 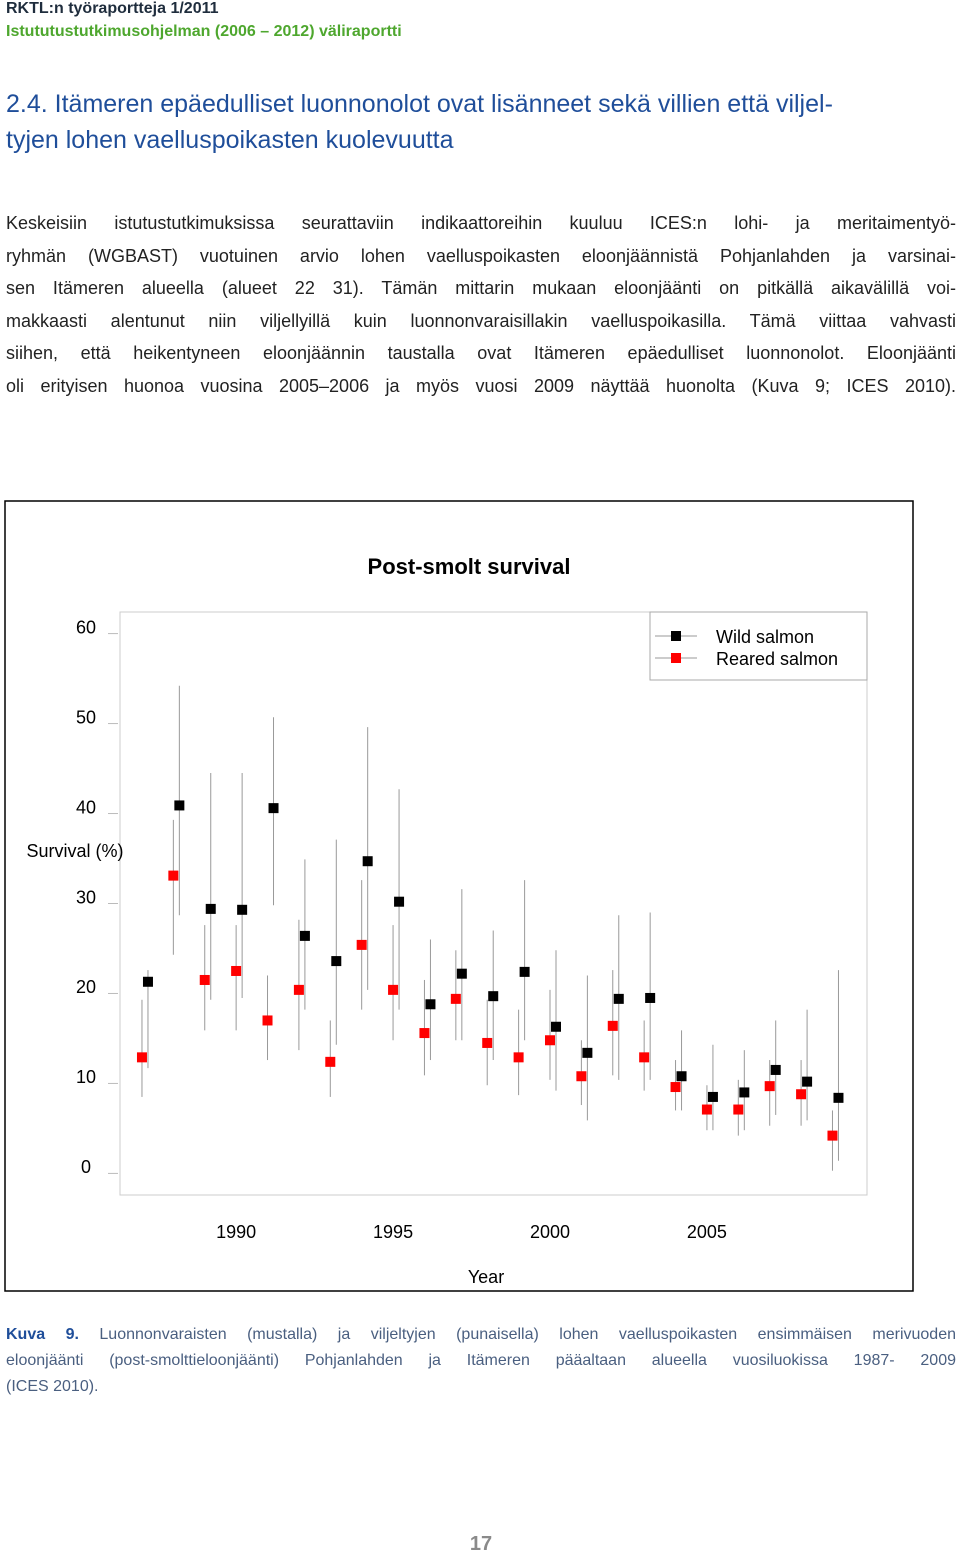 I want to click on y-tick-label: 50, so click(x=86, y=717).